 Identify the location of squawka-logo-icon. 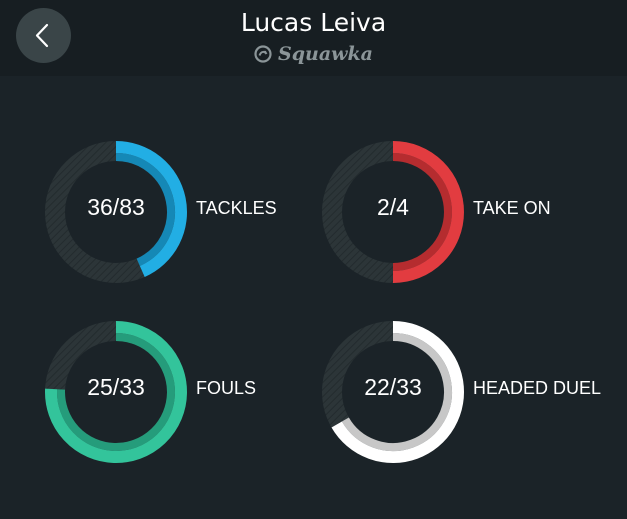
(263, 54).